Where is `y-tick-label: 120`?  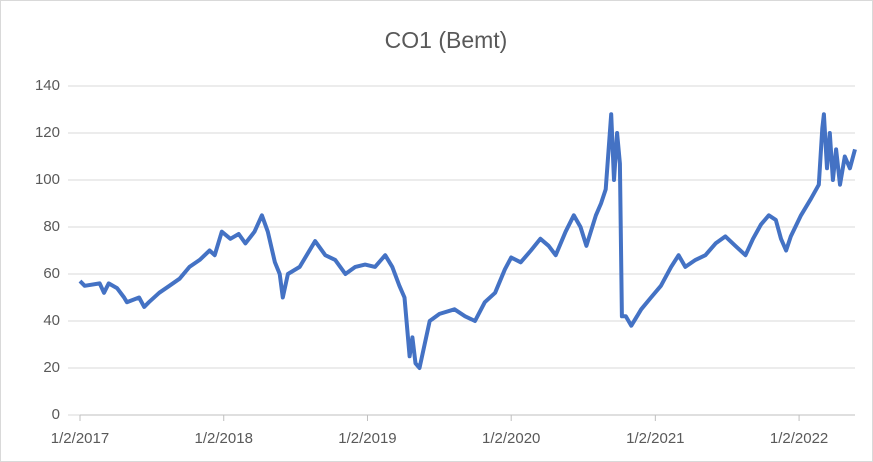 y-tick-label: 120 is located at coordinates (47, 132).